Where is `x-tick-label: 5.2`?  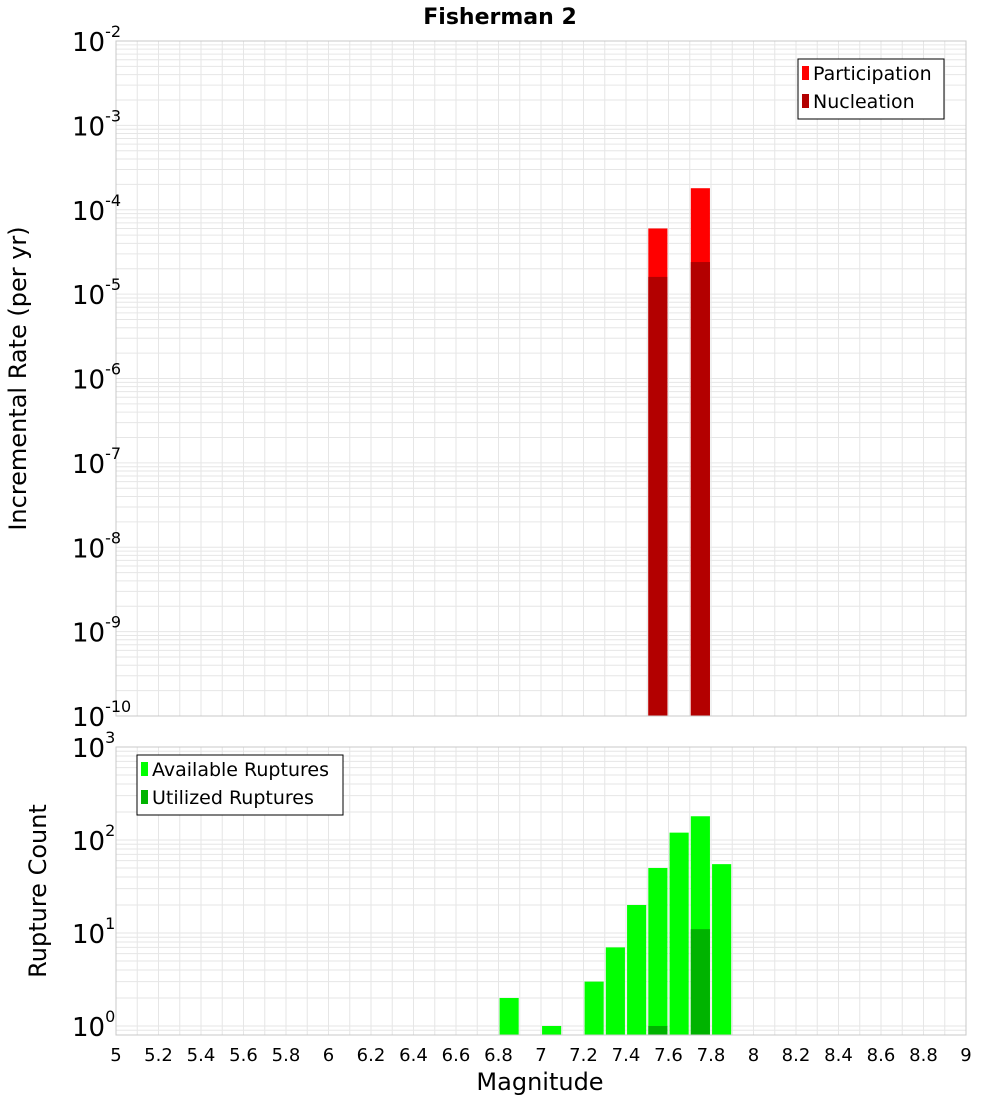 x-tick-label: 5.2 is located at coordinates (158, 1055).